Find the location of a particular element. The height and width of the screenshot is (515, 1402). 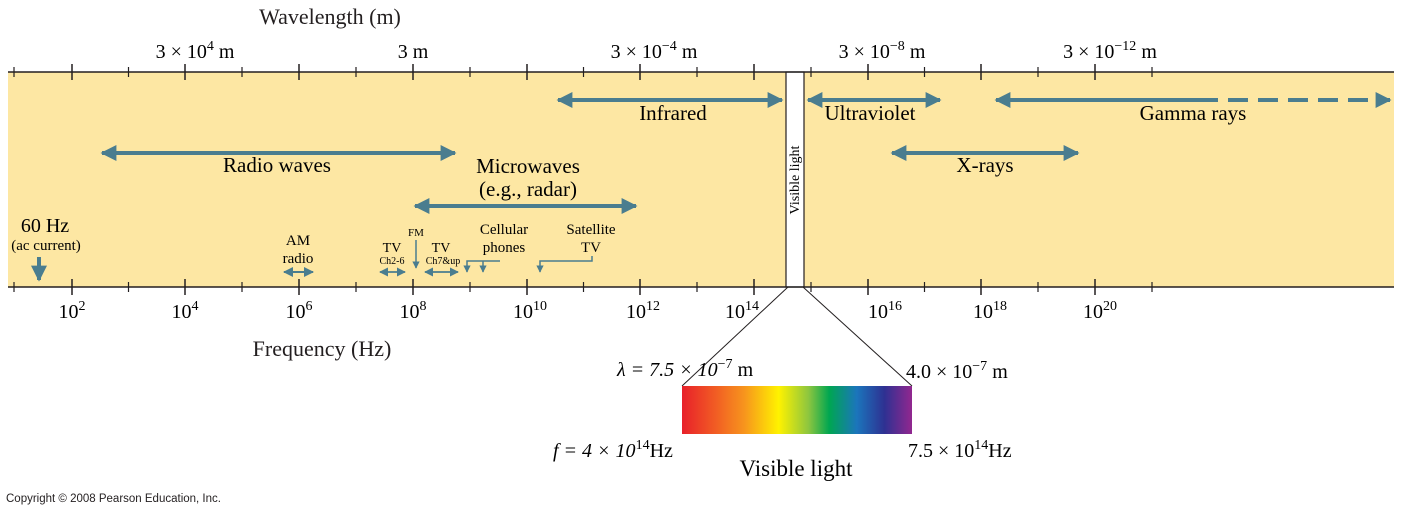

tv2-channel-label: Ch7&up is located at coordinates (443, 261).